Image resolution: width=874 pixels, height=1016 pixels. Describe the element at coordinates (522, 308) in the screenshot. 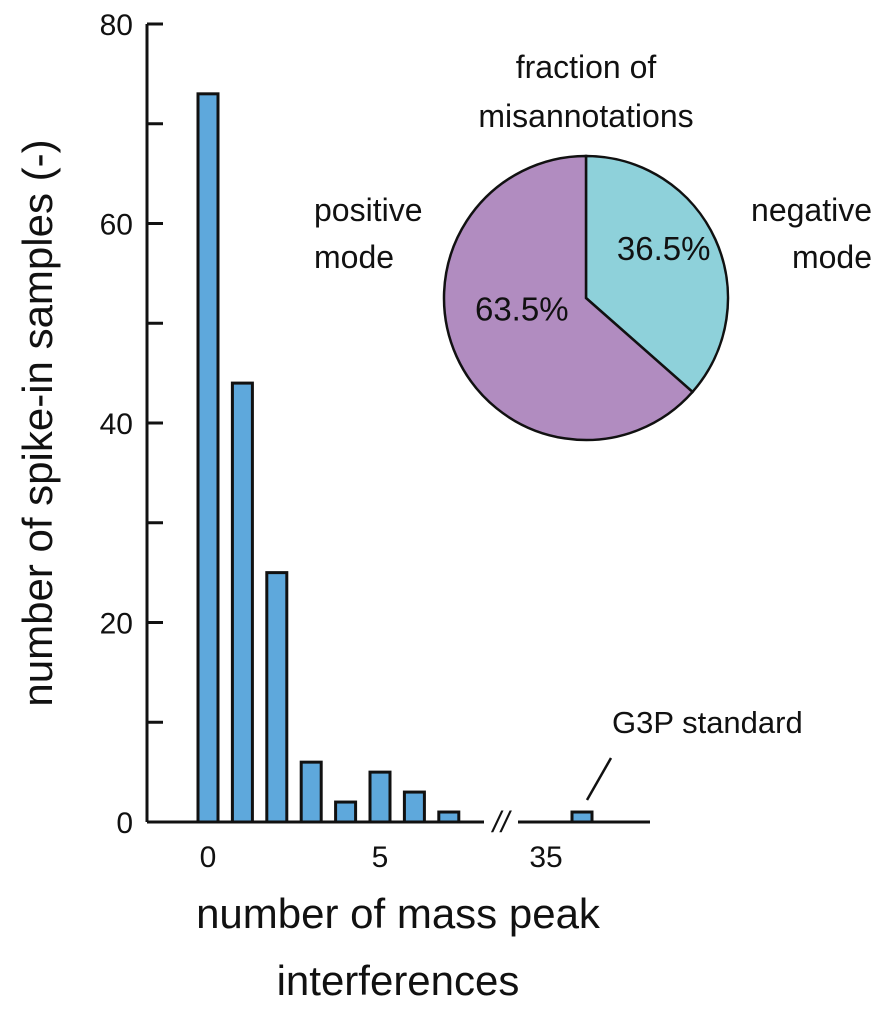

I see `pie-value-positive-mode: 63.5%` at that location.